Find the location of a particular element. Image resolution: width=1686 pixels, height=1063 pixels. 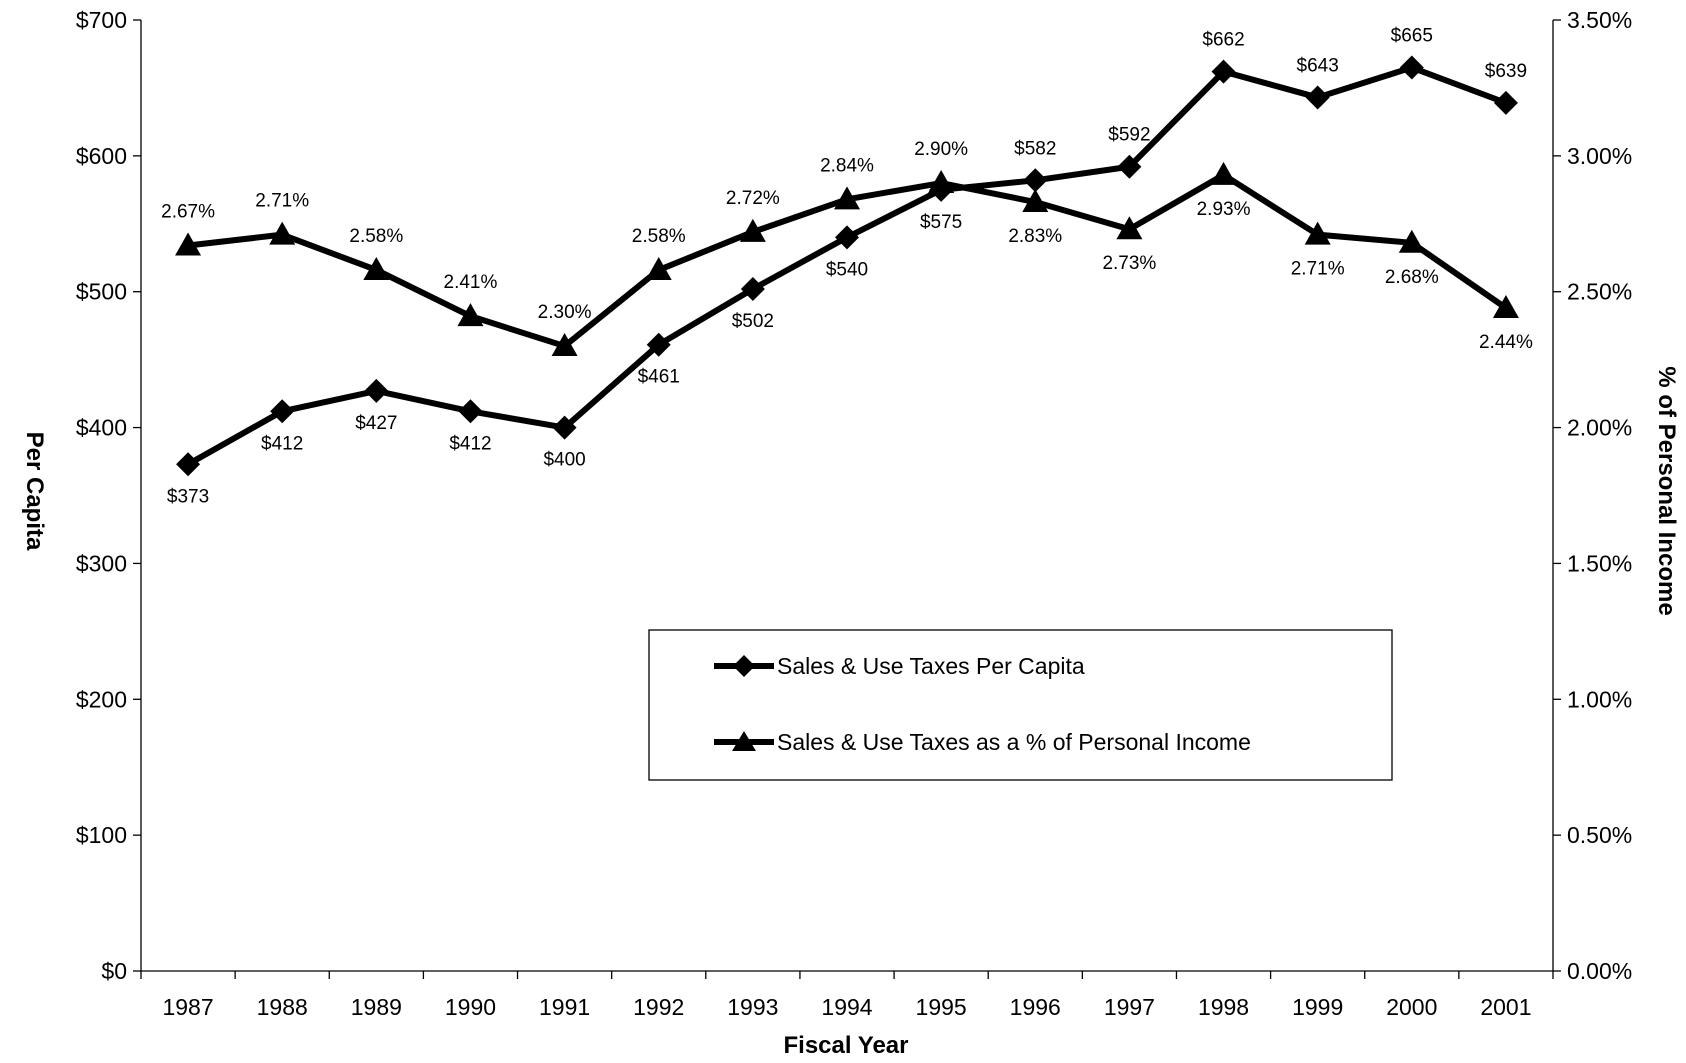

x-tick-label: 1988 is located at coordinates (282, 1007).